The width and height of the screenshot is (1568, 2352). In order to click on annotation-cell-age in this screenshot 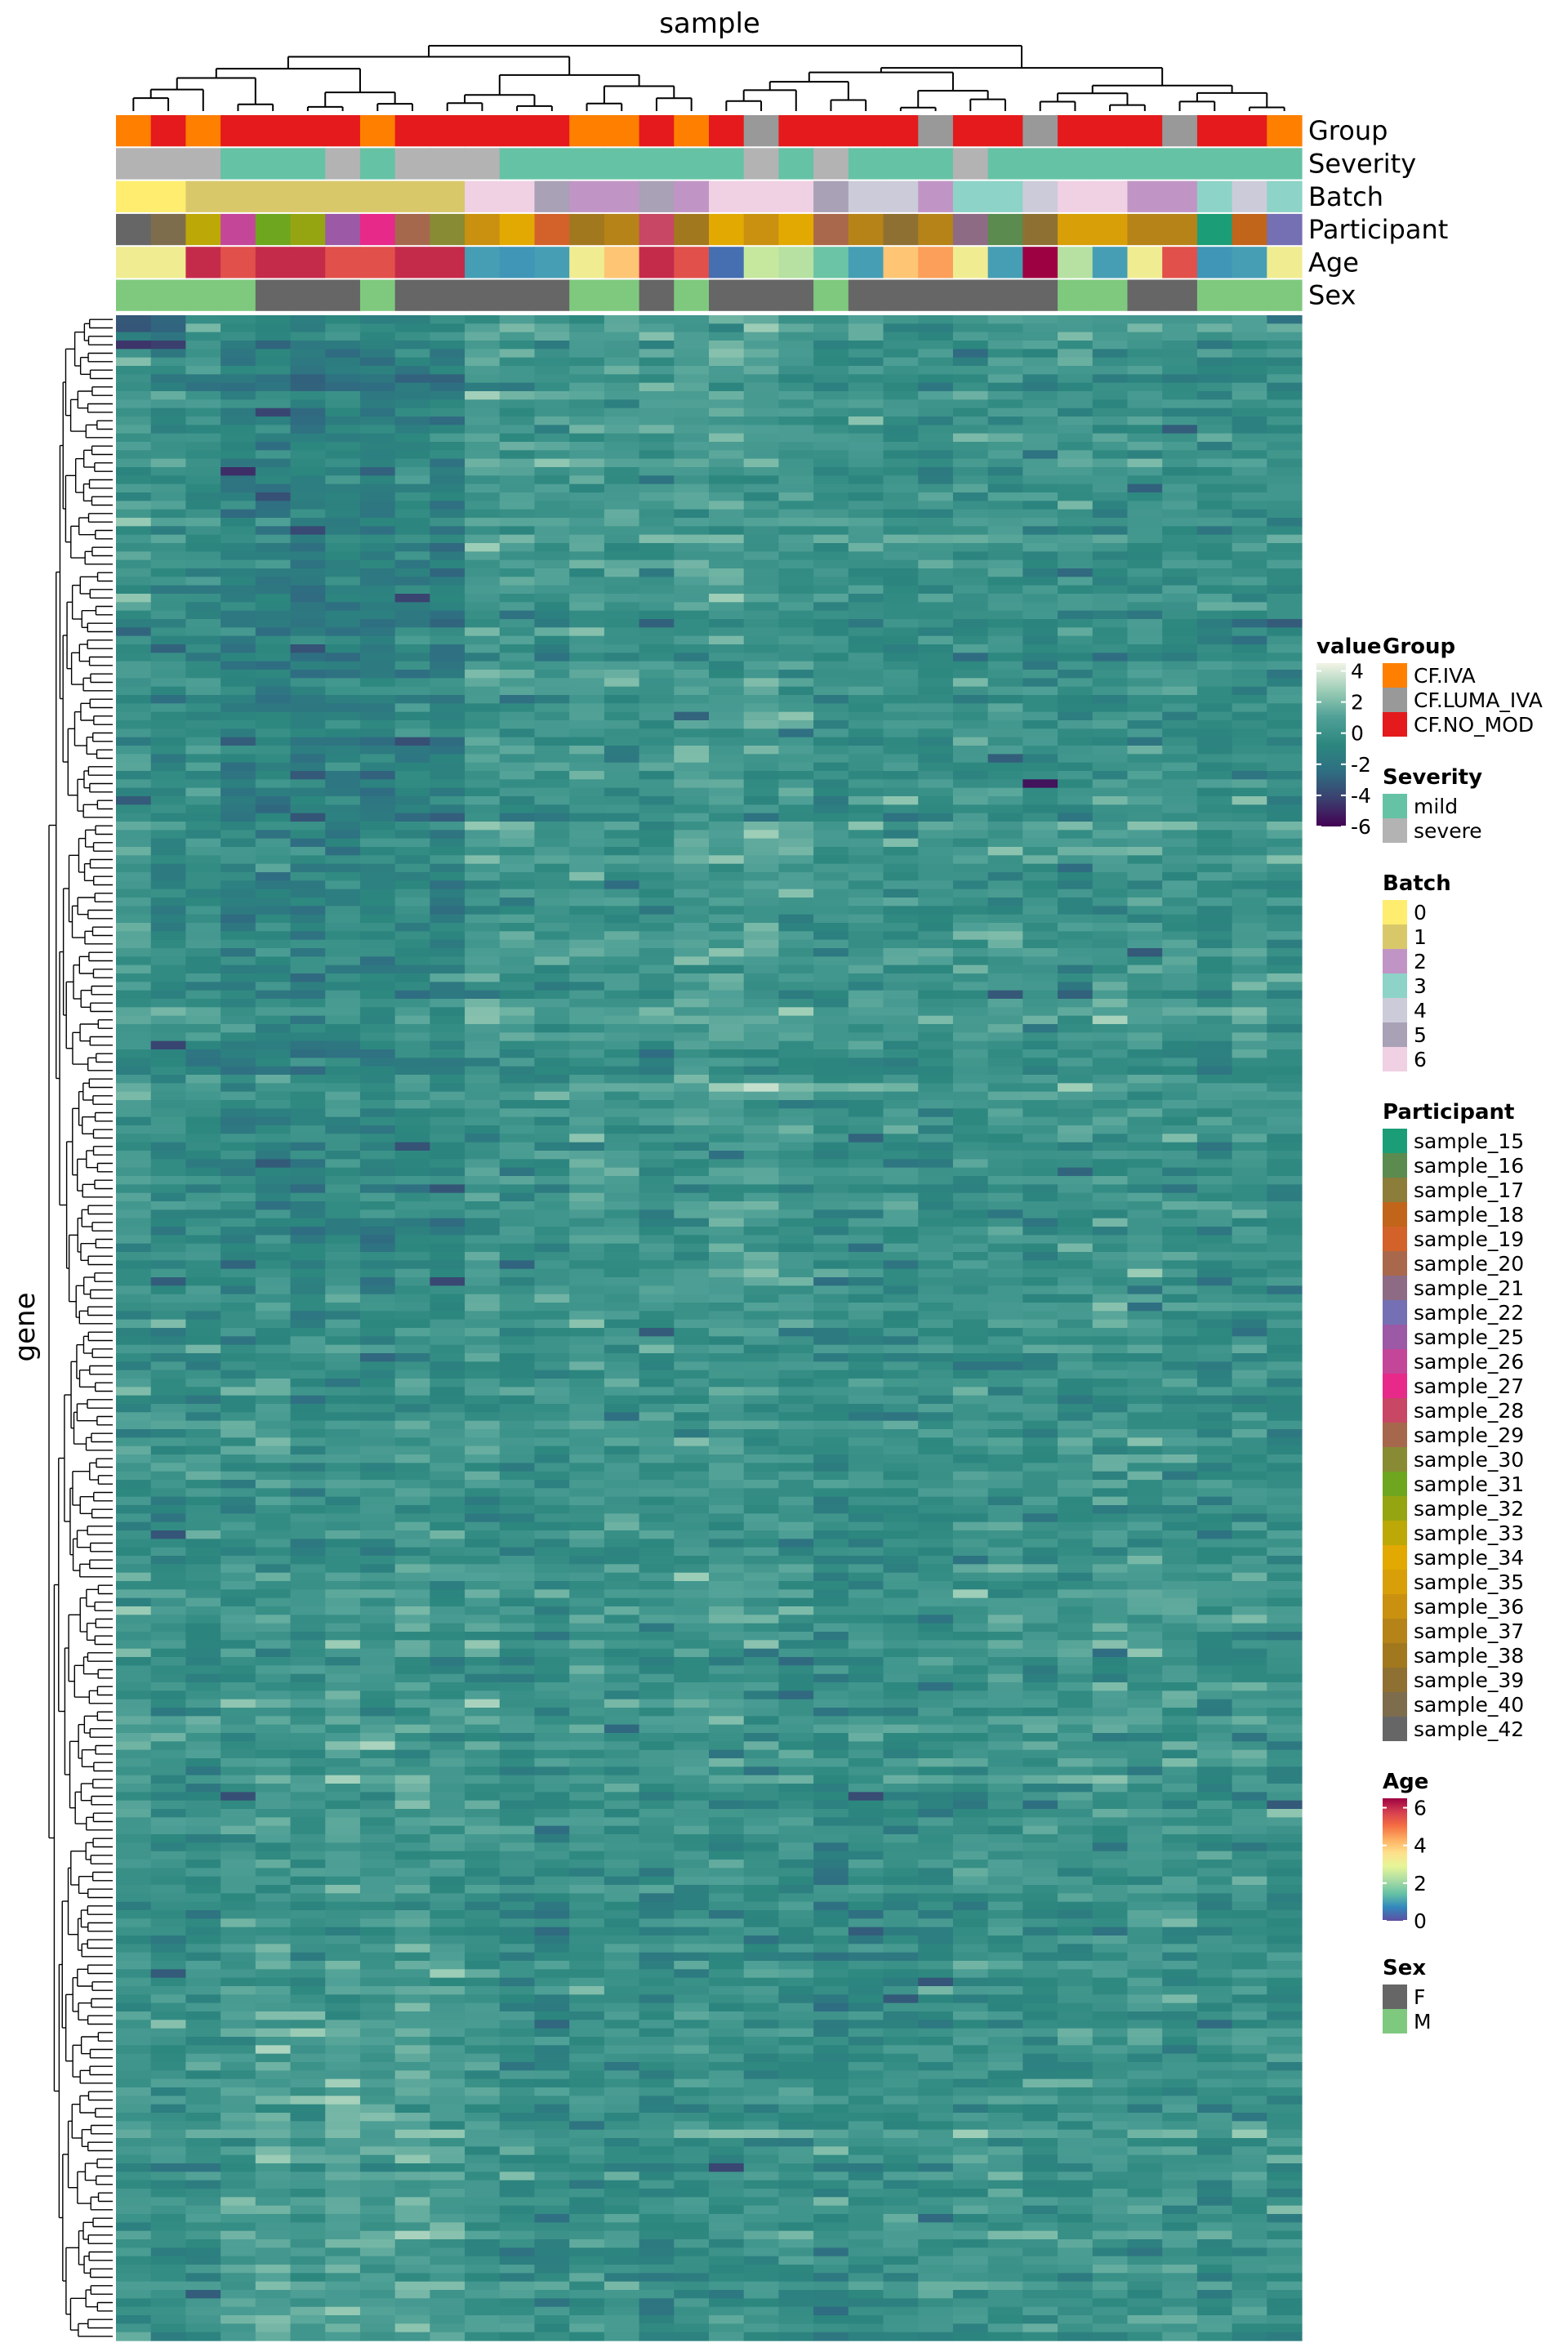, I will do `click(483, 262)`.